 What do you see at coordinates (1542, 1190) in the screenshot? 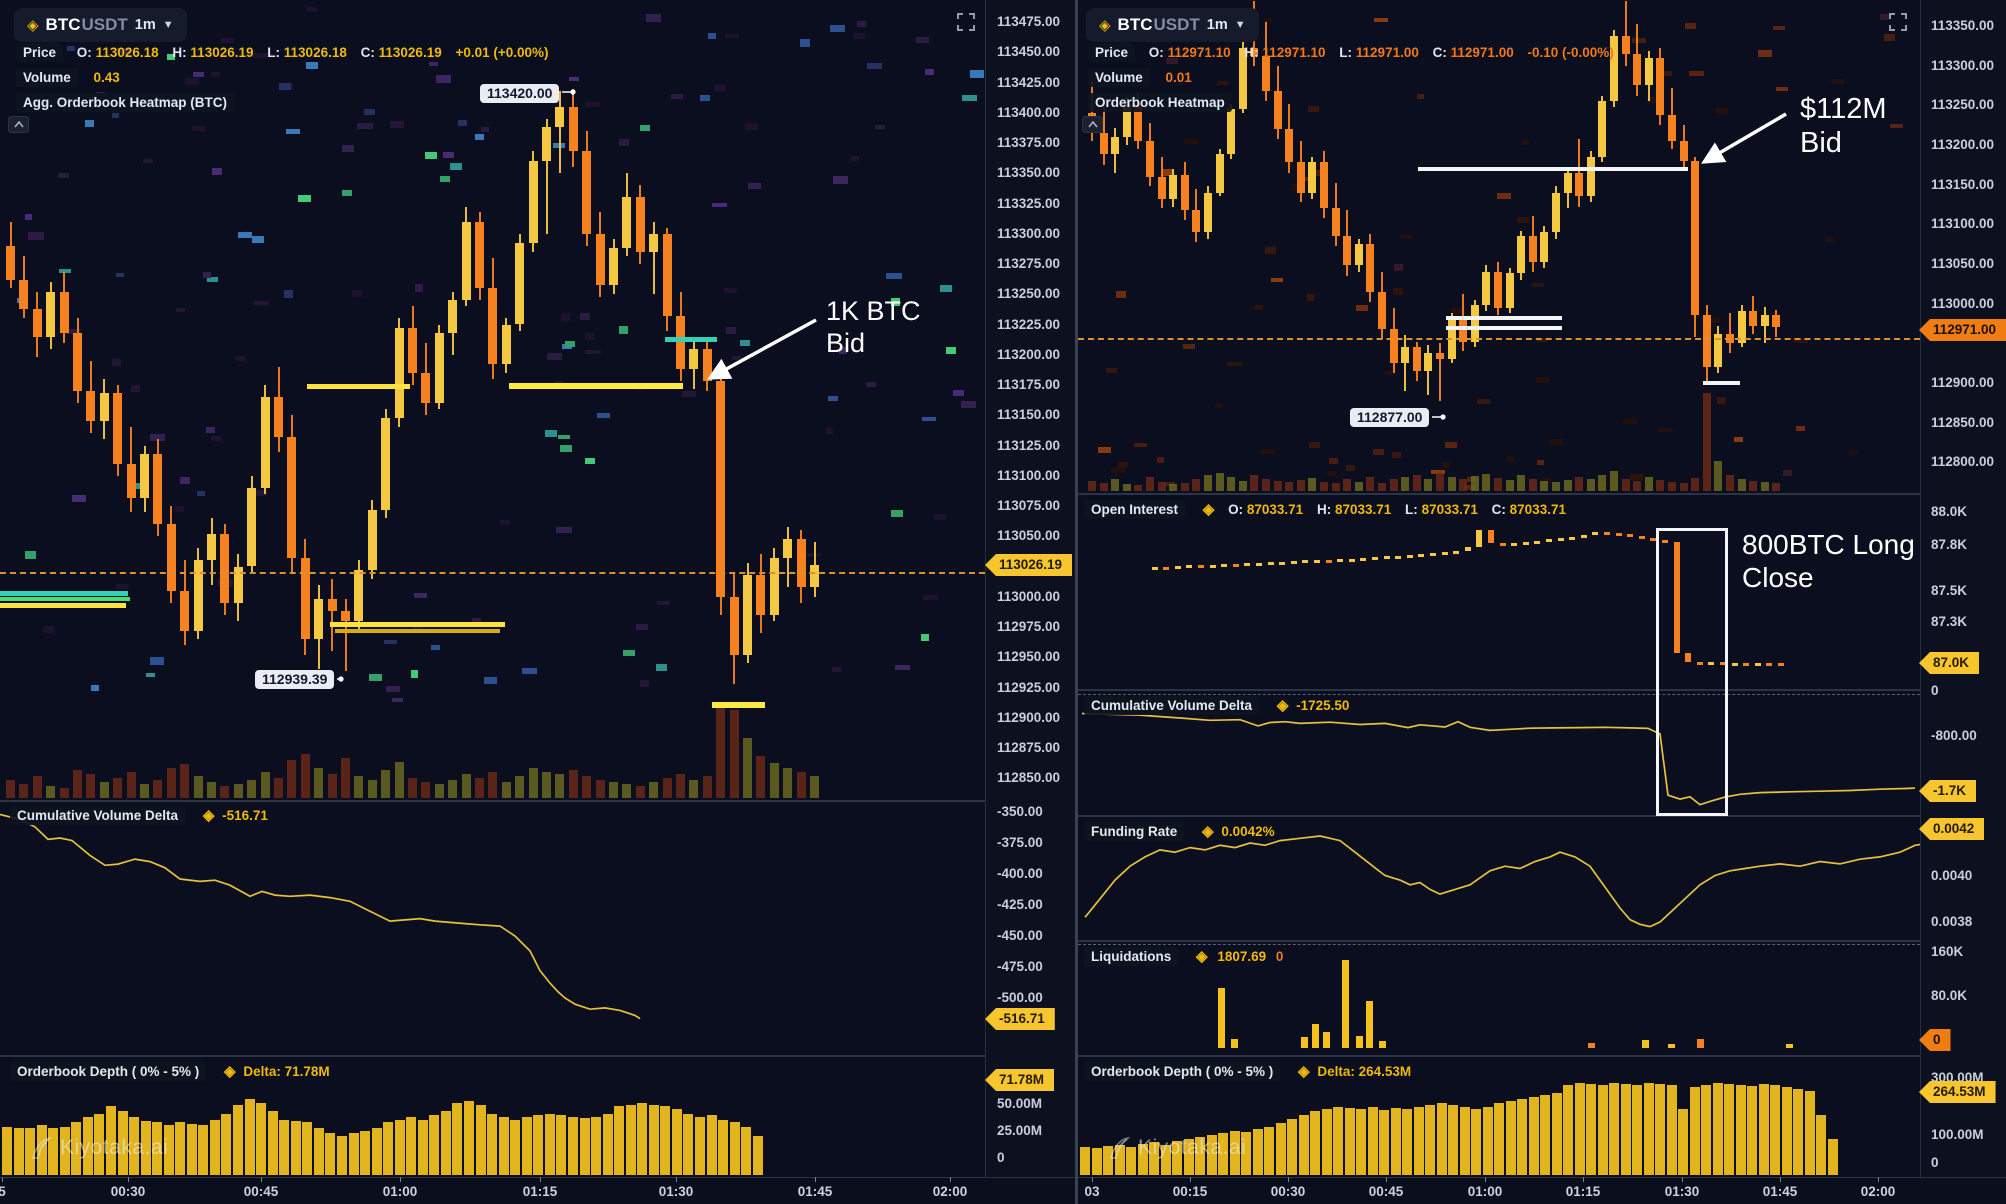
I see `right-time-axis` at bounding box center [1542, 1190].